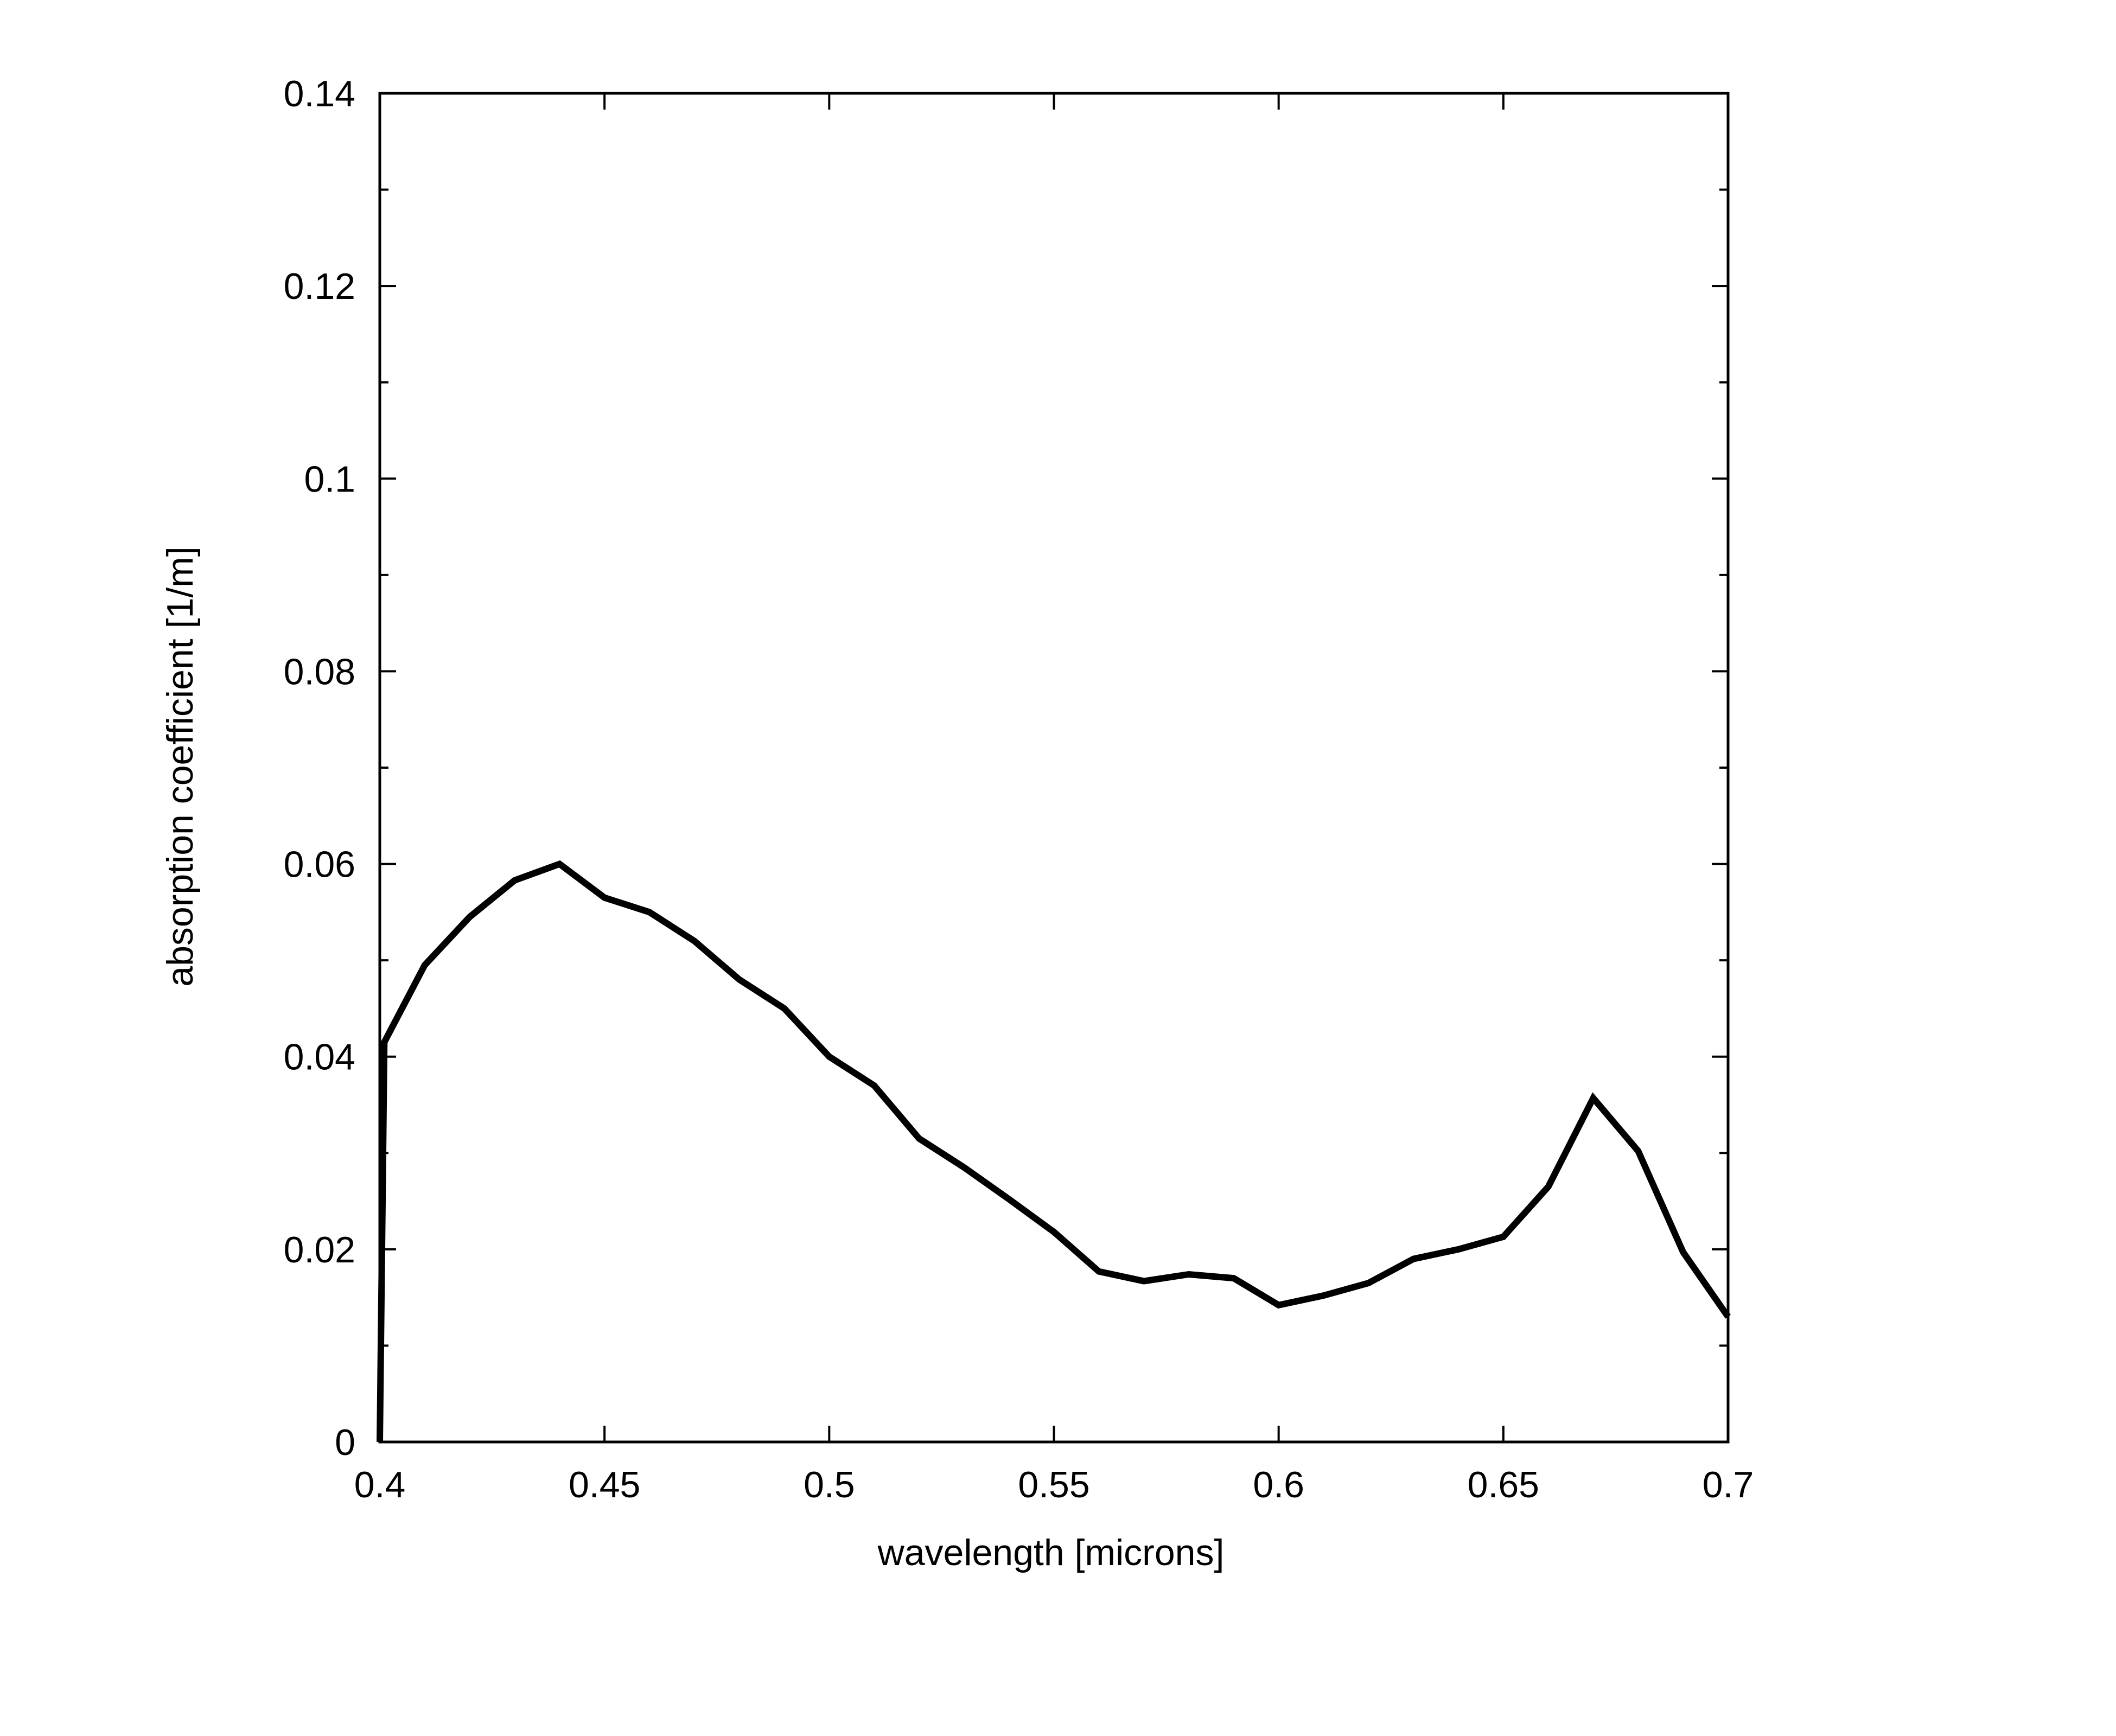 The width and height of the screenshot is (2116, 1736). What do you see at coordinates (1504, 1484) in the screenshot?
I see `x-tick-label: 0.65` at bounding box center [1504, 1484].